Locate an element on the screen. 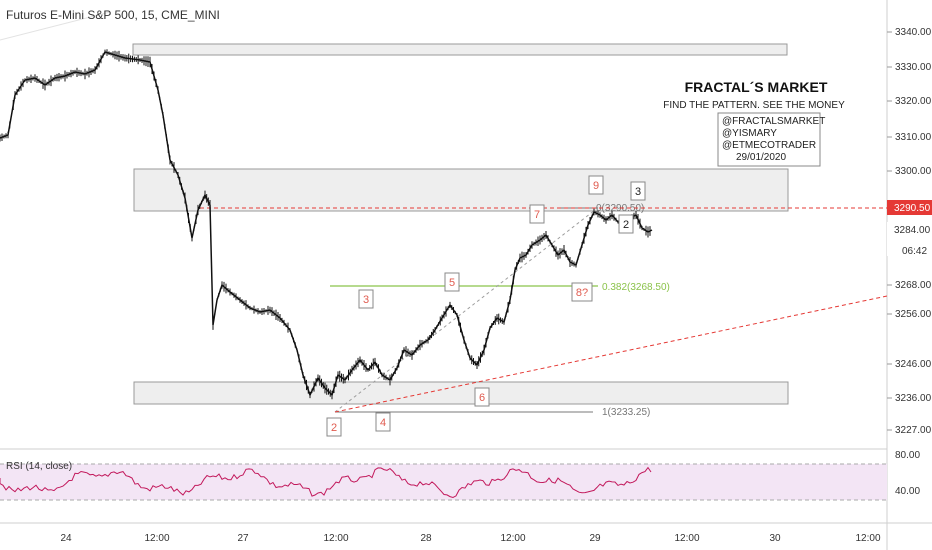 The width and height of the screenshot is (932, 550). fib-level-0382-label: 0.382(3268.50) is located at coordinates (636, 287).